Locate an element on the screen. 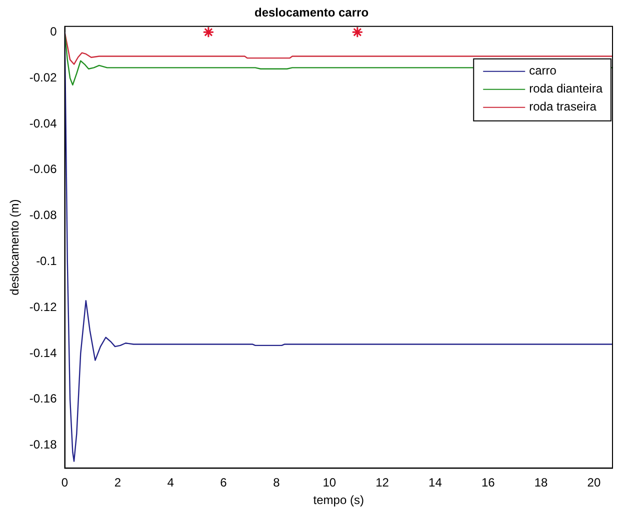 The image size is (619, 512). y-tick-label: -0.14 is located at coordinates (43, 353).